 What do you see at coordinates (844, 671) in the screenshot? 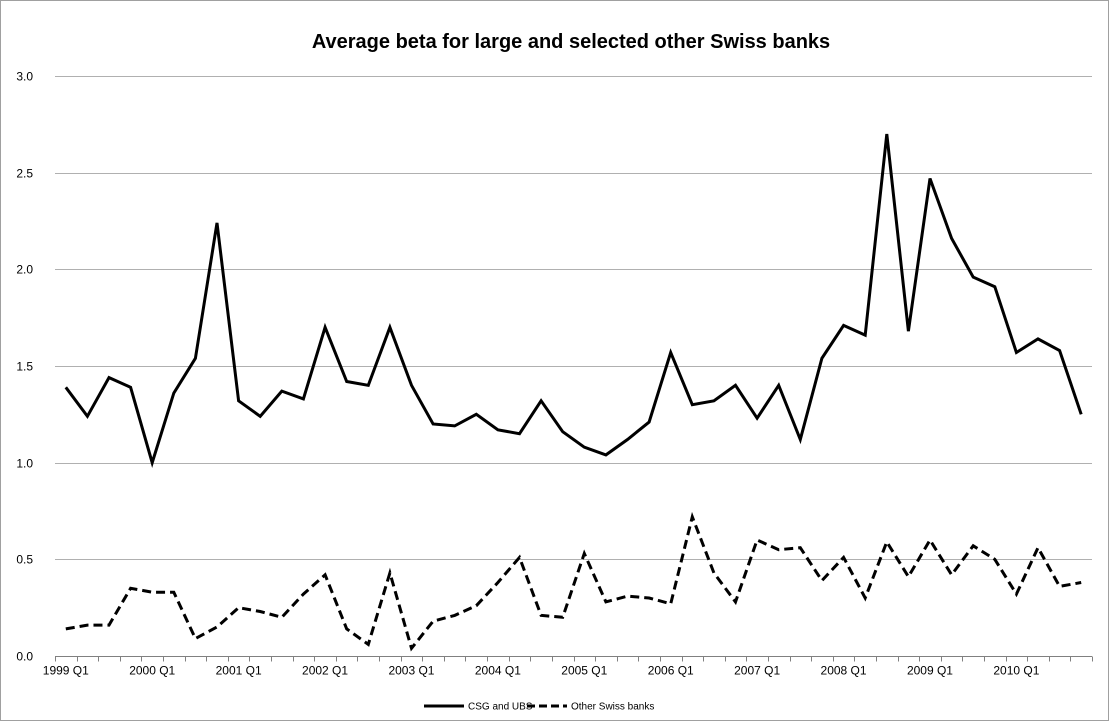
I see `x-tick-label: 2008 Q1` at bounding box center [844, 671].